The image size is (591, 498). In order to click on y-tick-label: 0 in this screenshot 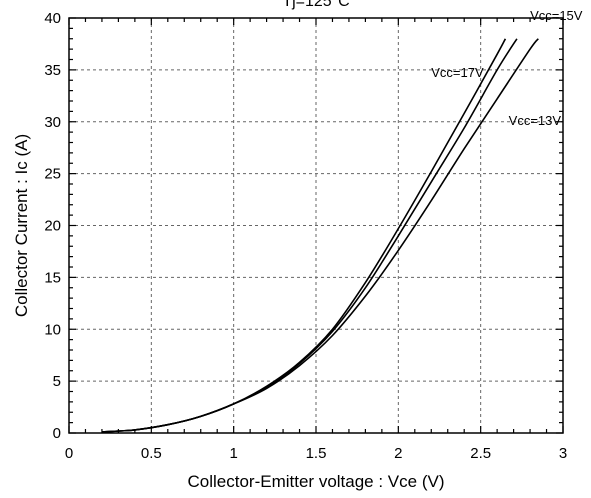, I will do `click(57, 433)`.